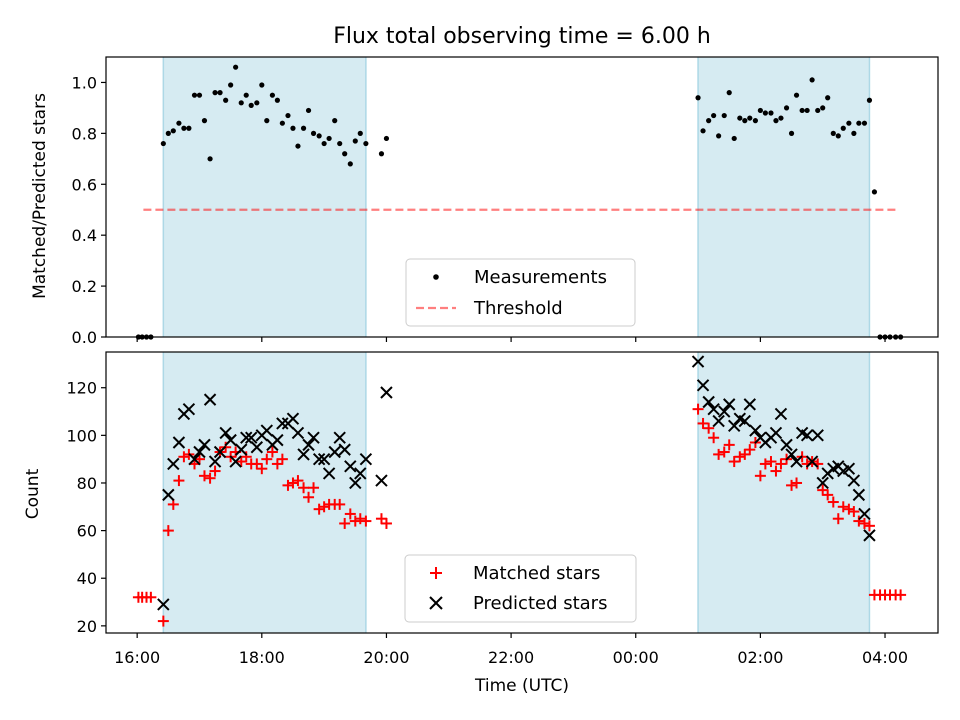 The height and width of the screenshot is (720, 960). I want to click on chart-title: Flux total observing time = 6.00 h, so click(522, 36).